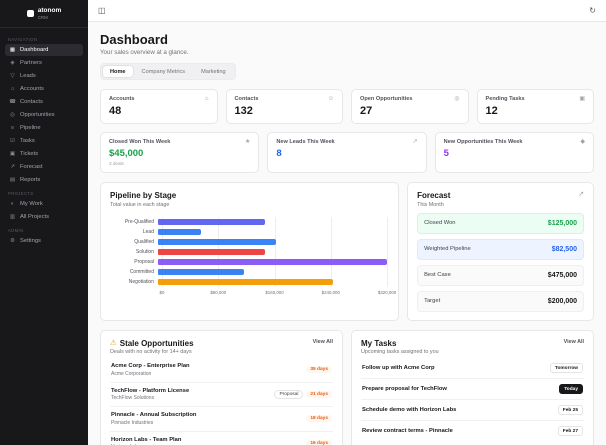  Describe the element at coordinates (44, 63) in the screenshot. I see `sidebar-item-partners: ◈ Partners` at that location.